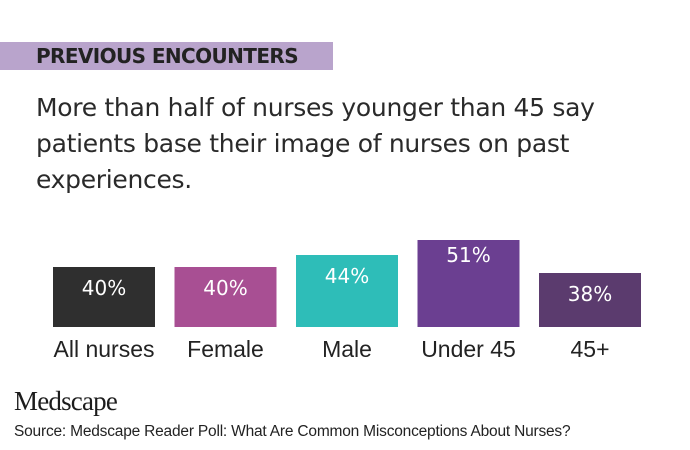 The width and height of the screenshot is (690, 450). What do you see at coordinates (225, 349) in the screenshot?
I see `category-label: Female` at bounding box center [225, 349].